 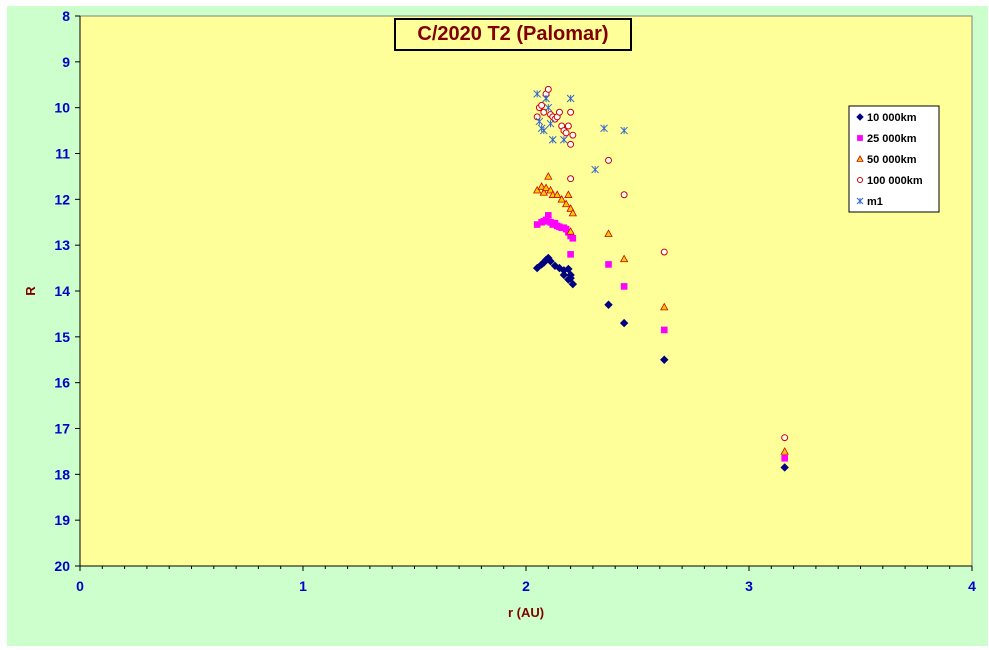 I want to click on y-tick-label: 20, so click(x=62, y=566).